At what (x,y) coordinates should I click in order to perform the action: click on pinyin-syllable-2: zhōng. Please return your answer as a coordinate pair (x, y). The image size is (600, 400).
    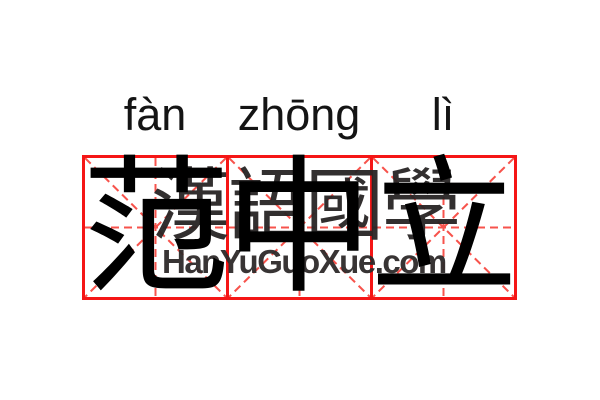
    Looking at the image, I should click on (299, 114).